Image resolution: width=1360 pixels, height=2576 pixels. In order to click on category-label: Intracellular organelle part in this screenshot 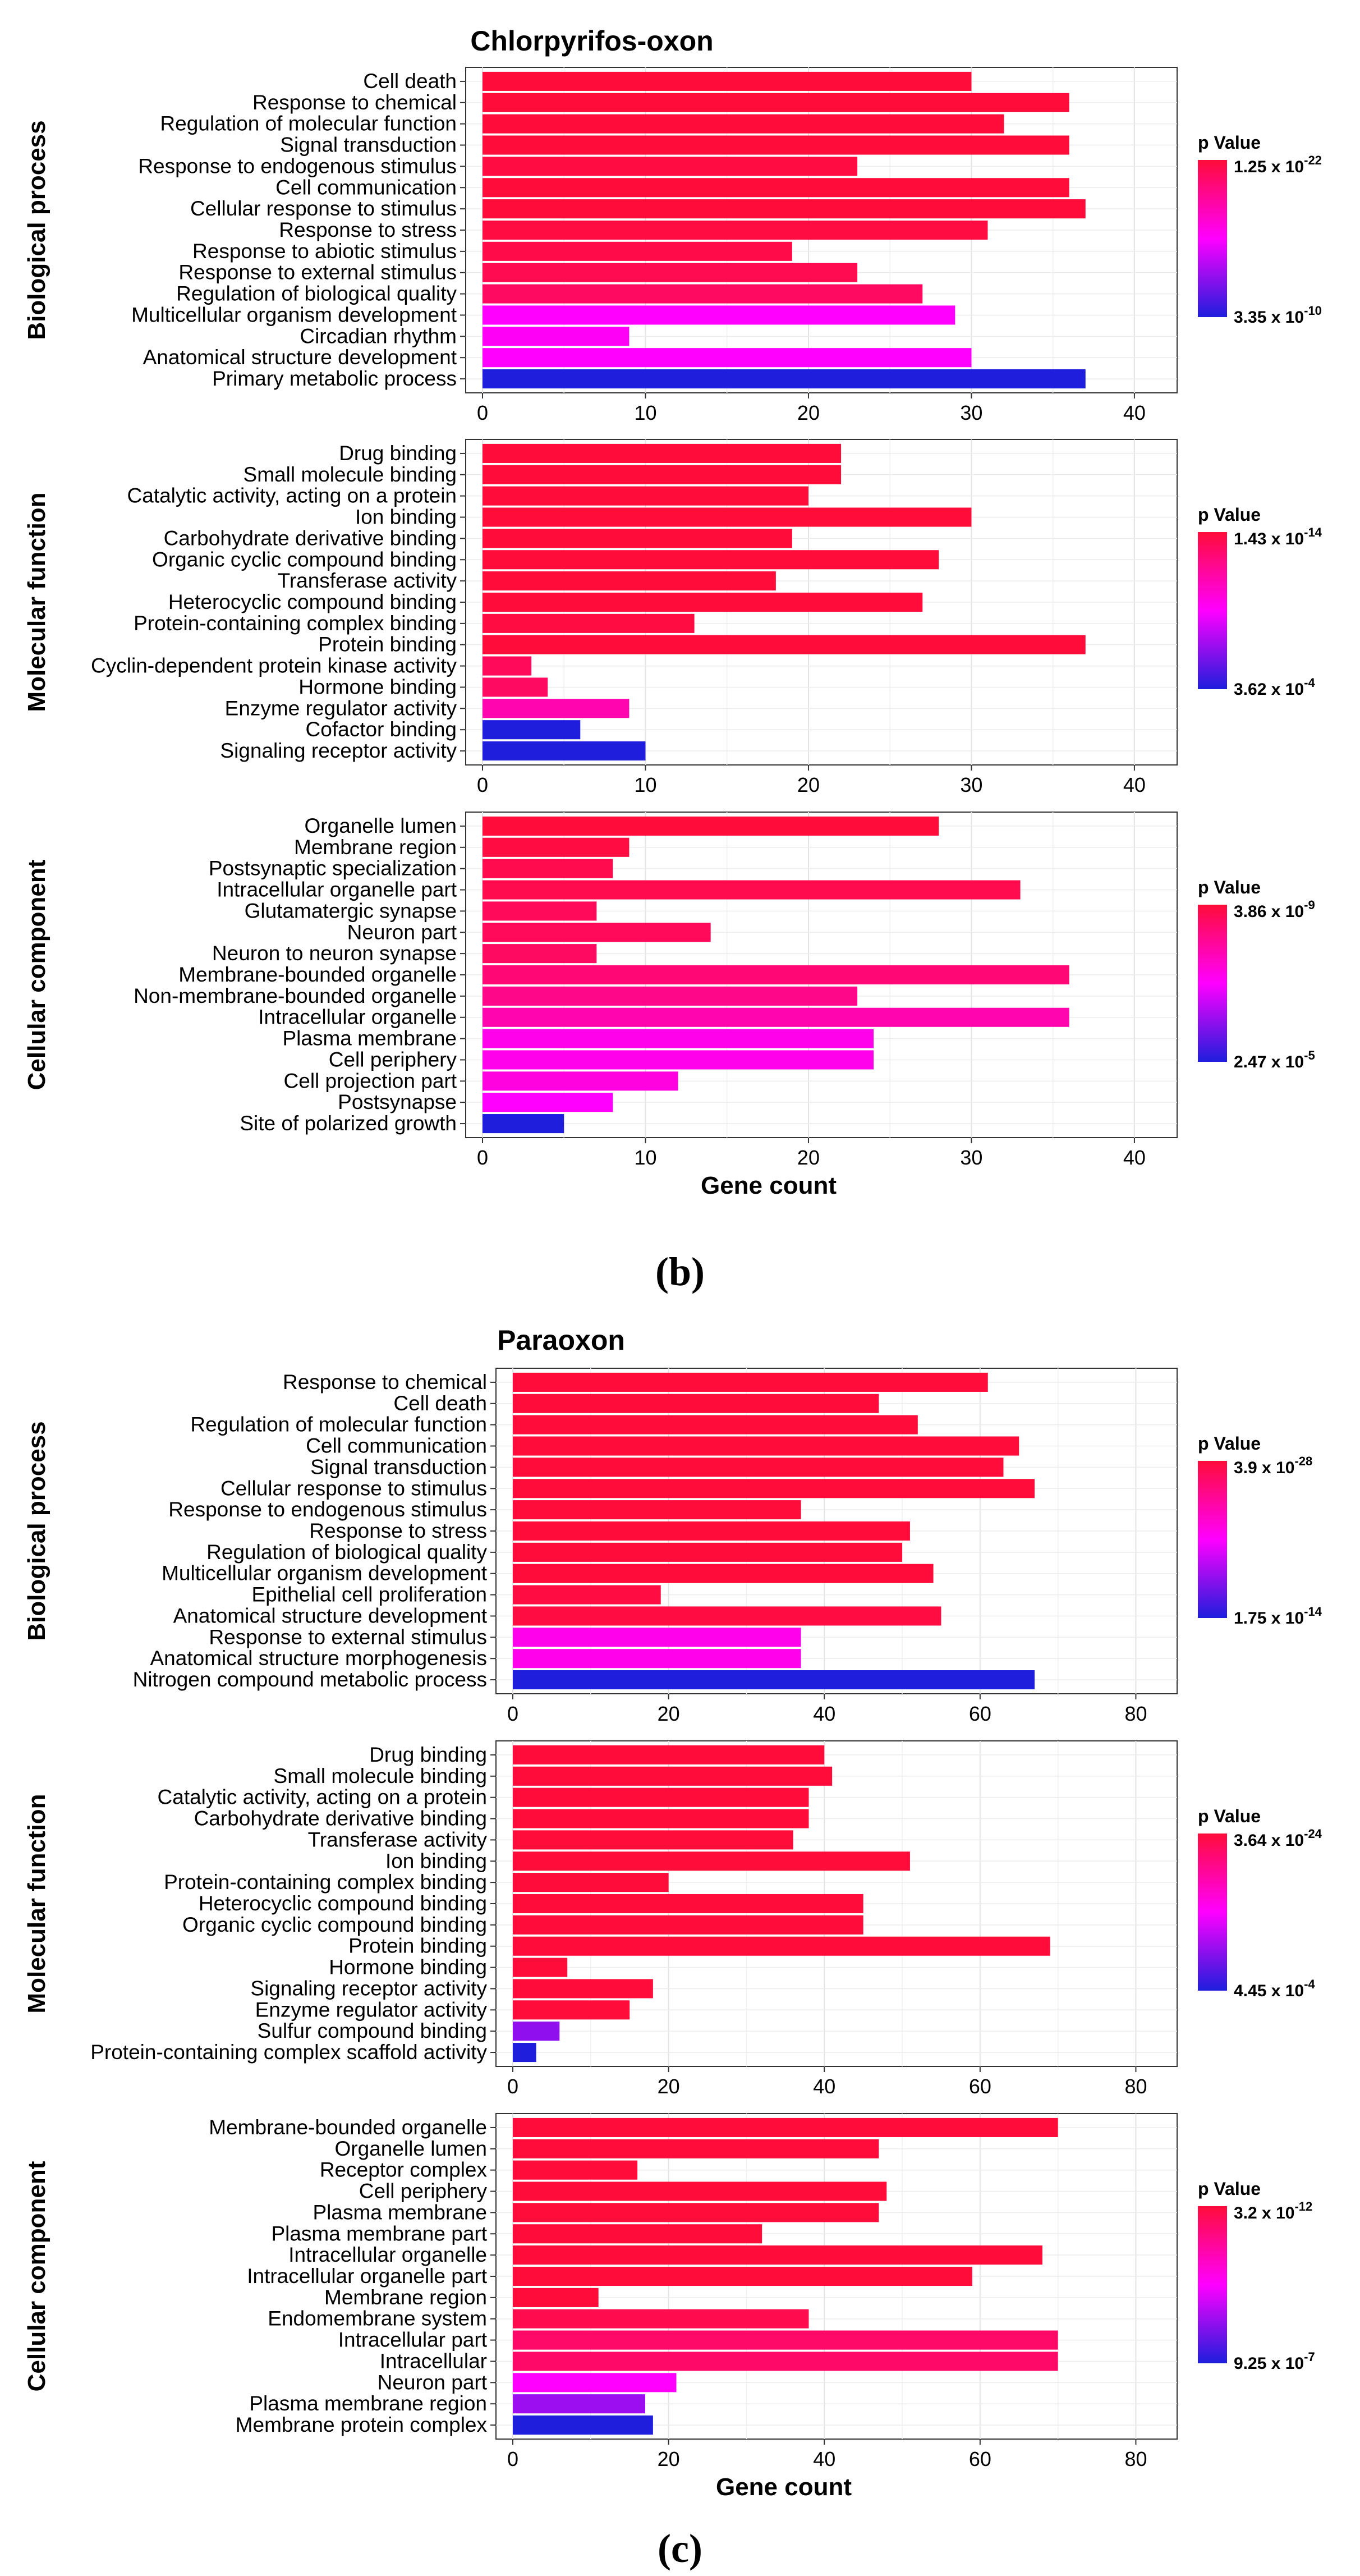, I will do `click(367, 2276)`.